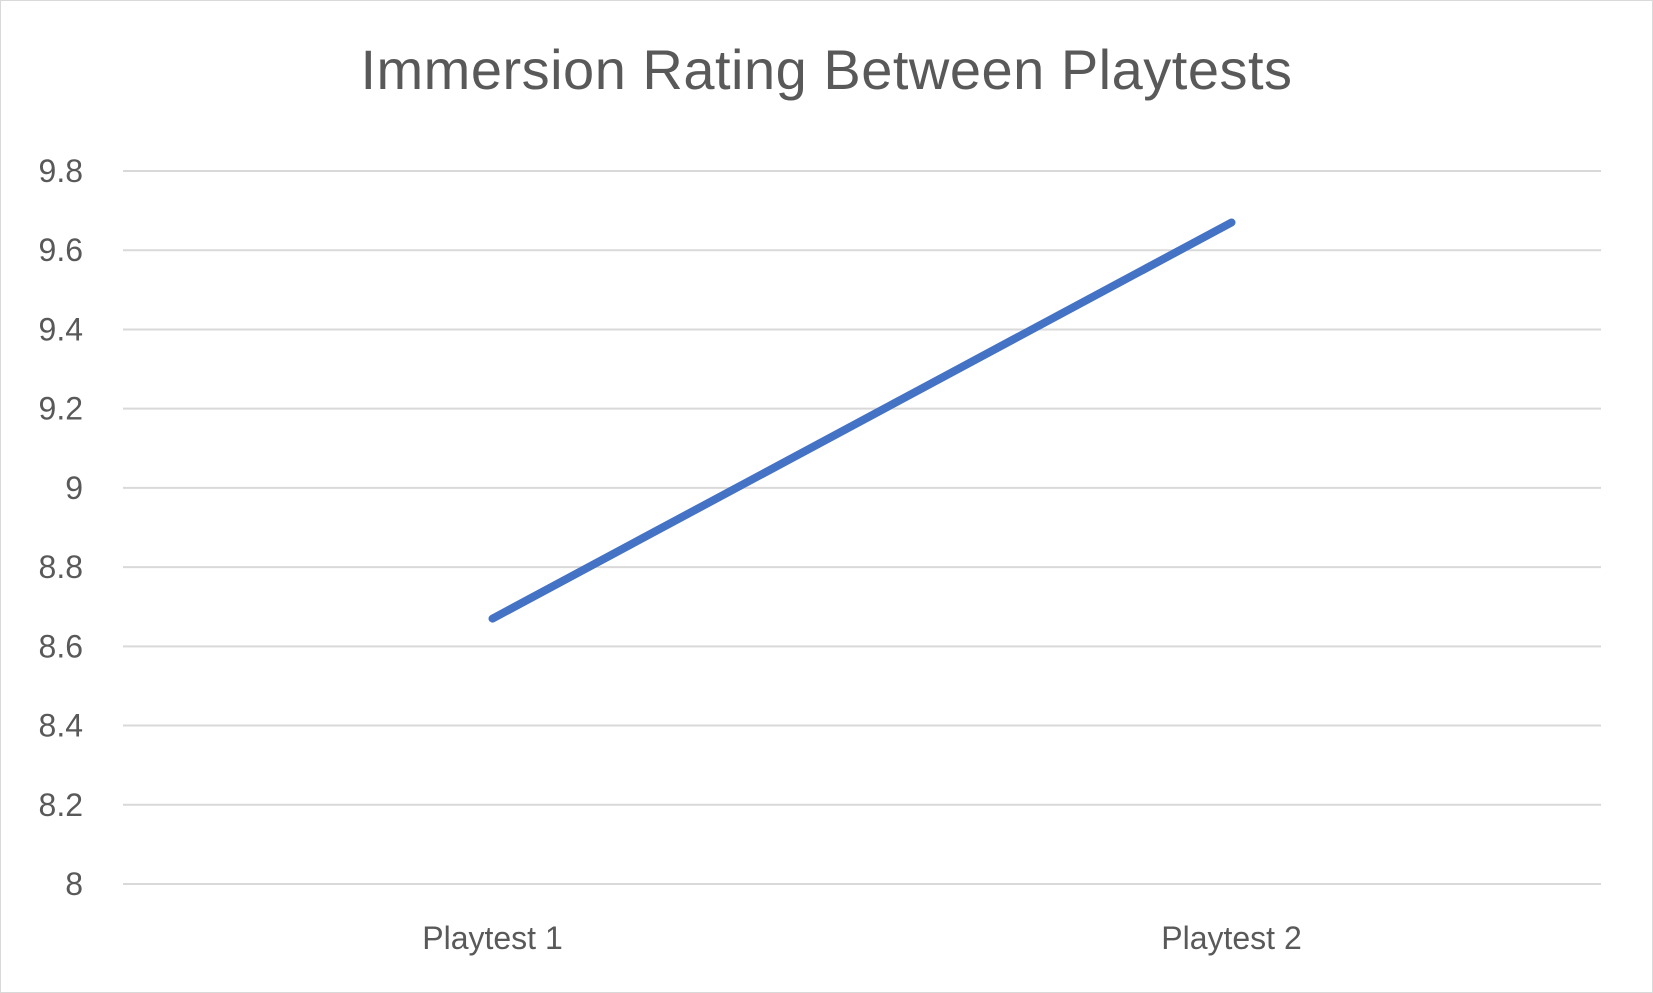 Image resolution: width=1653 pixels, height=993 pixels. What do you see at coordinates (61, 329) in the screenshot?
I see `y-tick-label: 9.4` at bounding box center [61, 329].